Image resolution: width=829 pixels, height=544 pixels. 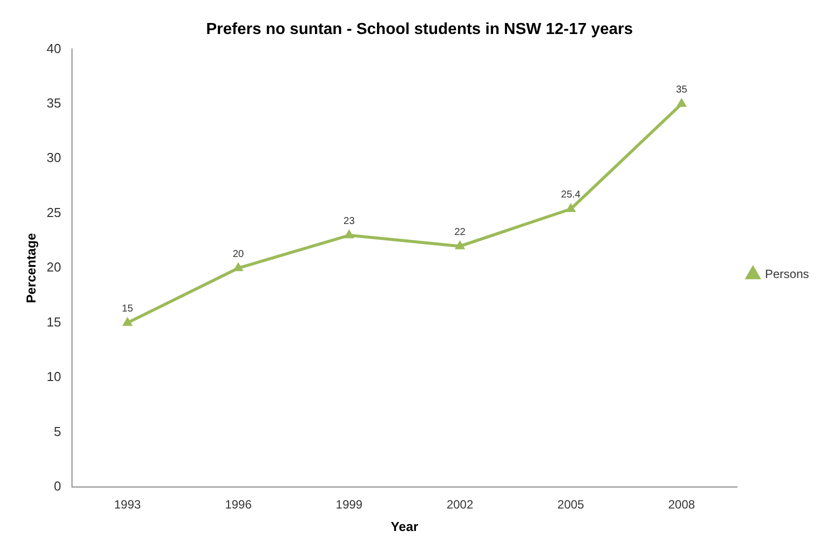 What do you see at coordinates (460, 232) in the screenshot?
I see `data-label: 22` at bounding box center [460, 232].